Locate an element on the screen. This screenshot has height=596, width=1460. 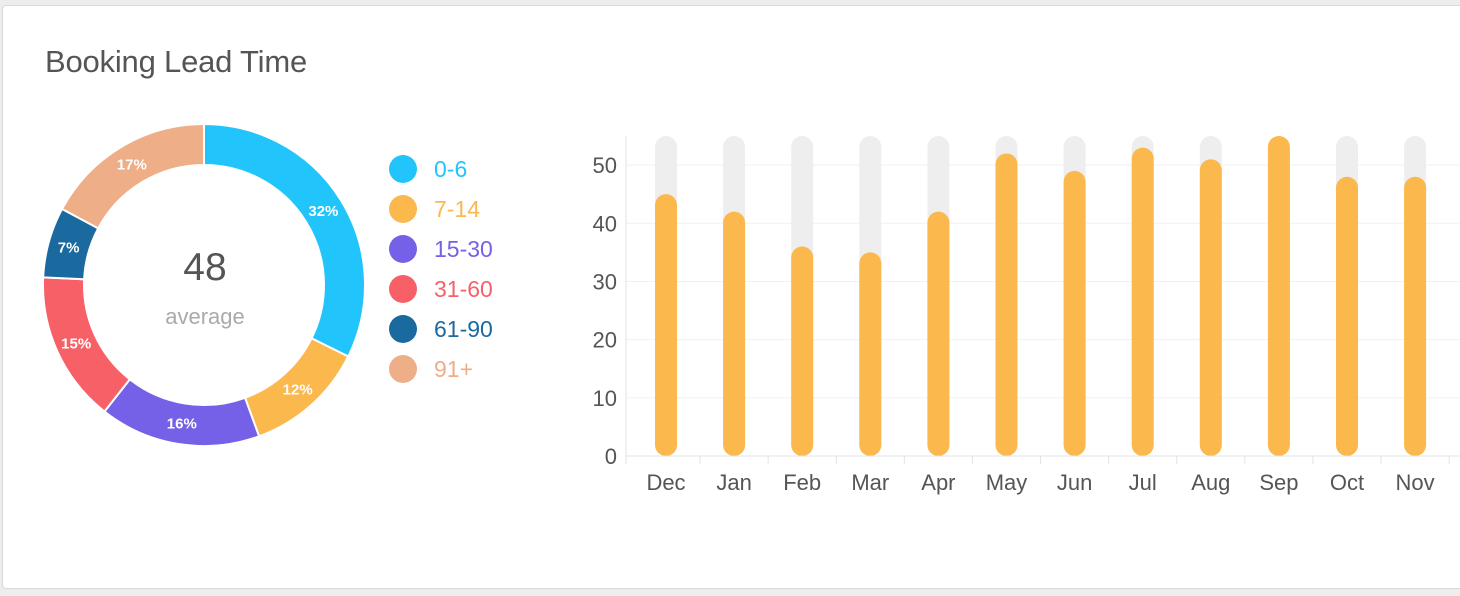
bar-mar is located at coordinates (870, 354).